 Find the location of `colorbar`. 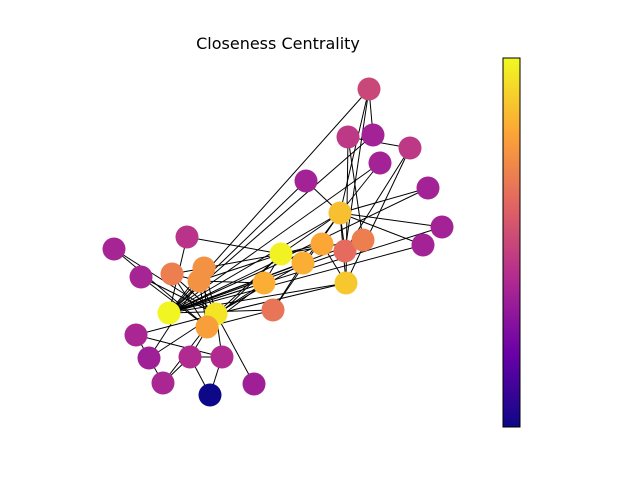

colorbar is located at coordinates (511, 242).